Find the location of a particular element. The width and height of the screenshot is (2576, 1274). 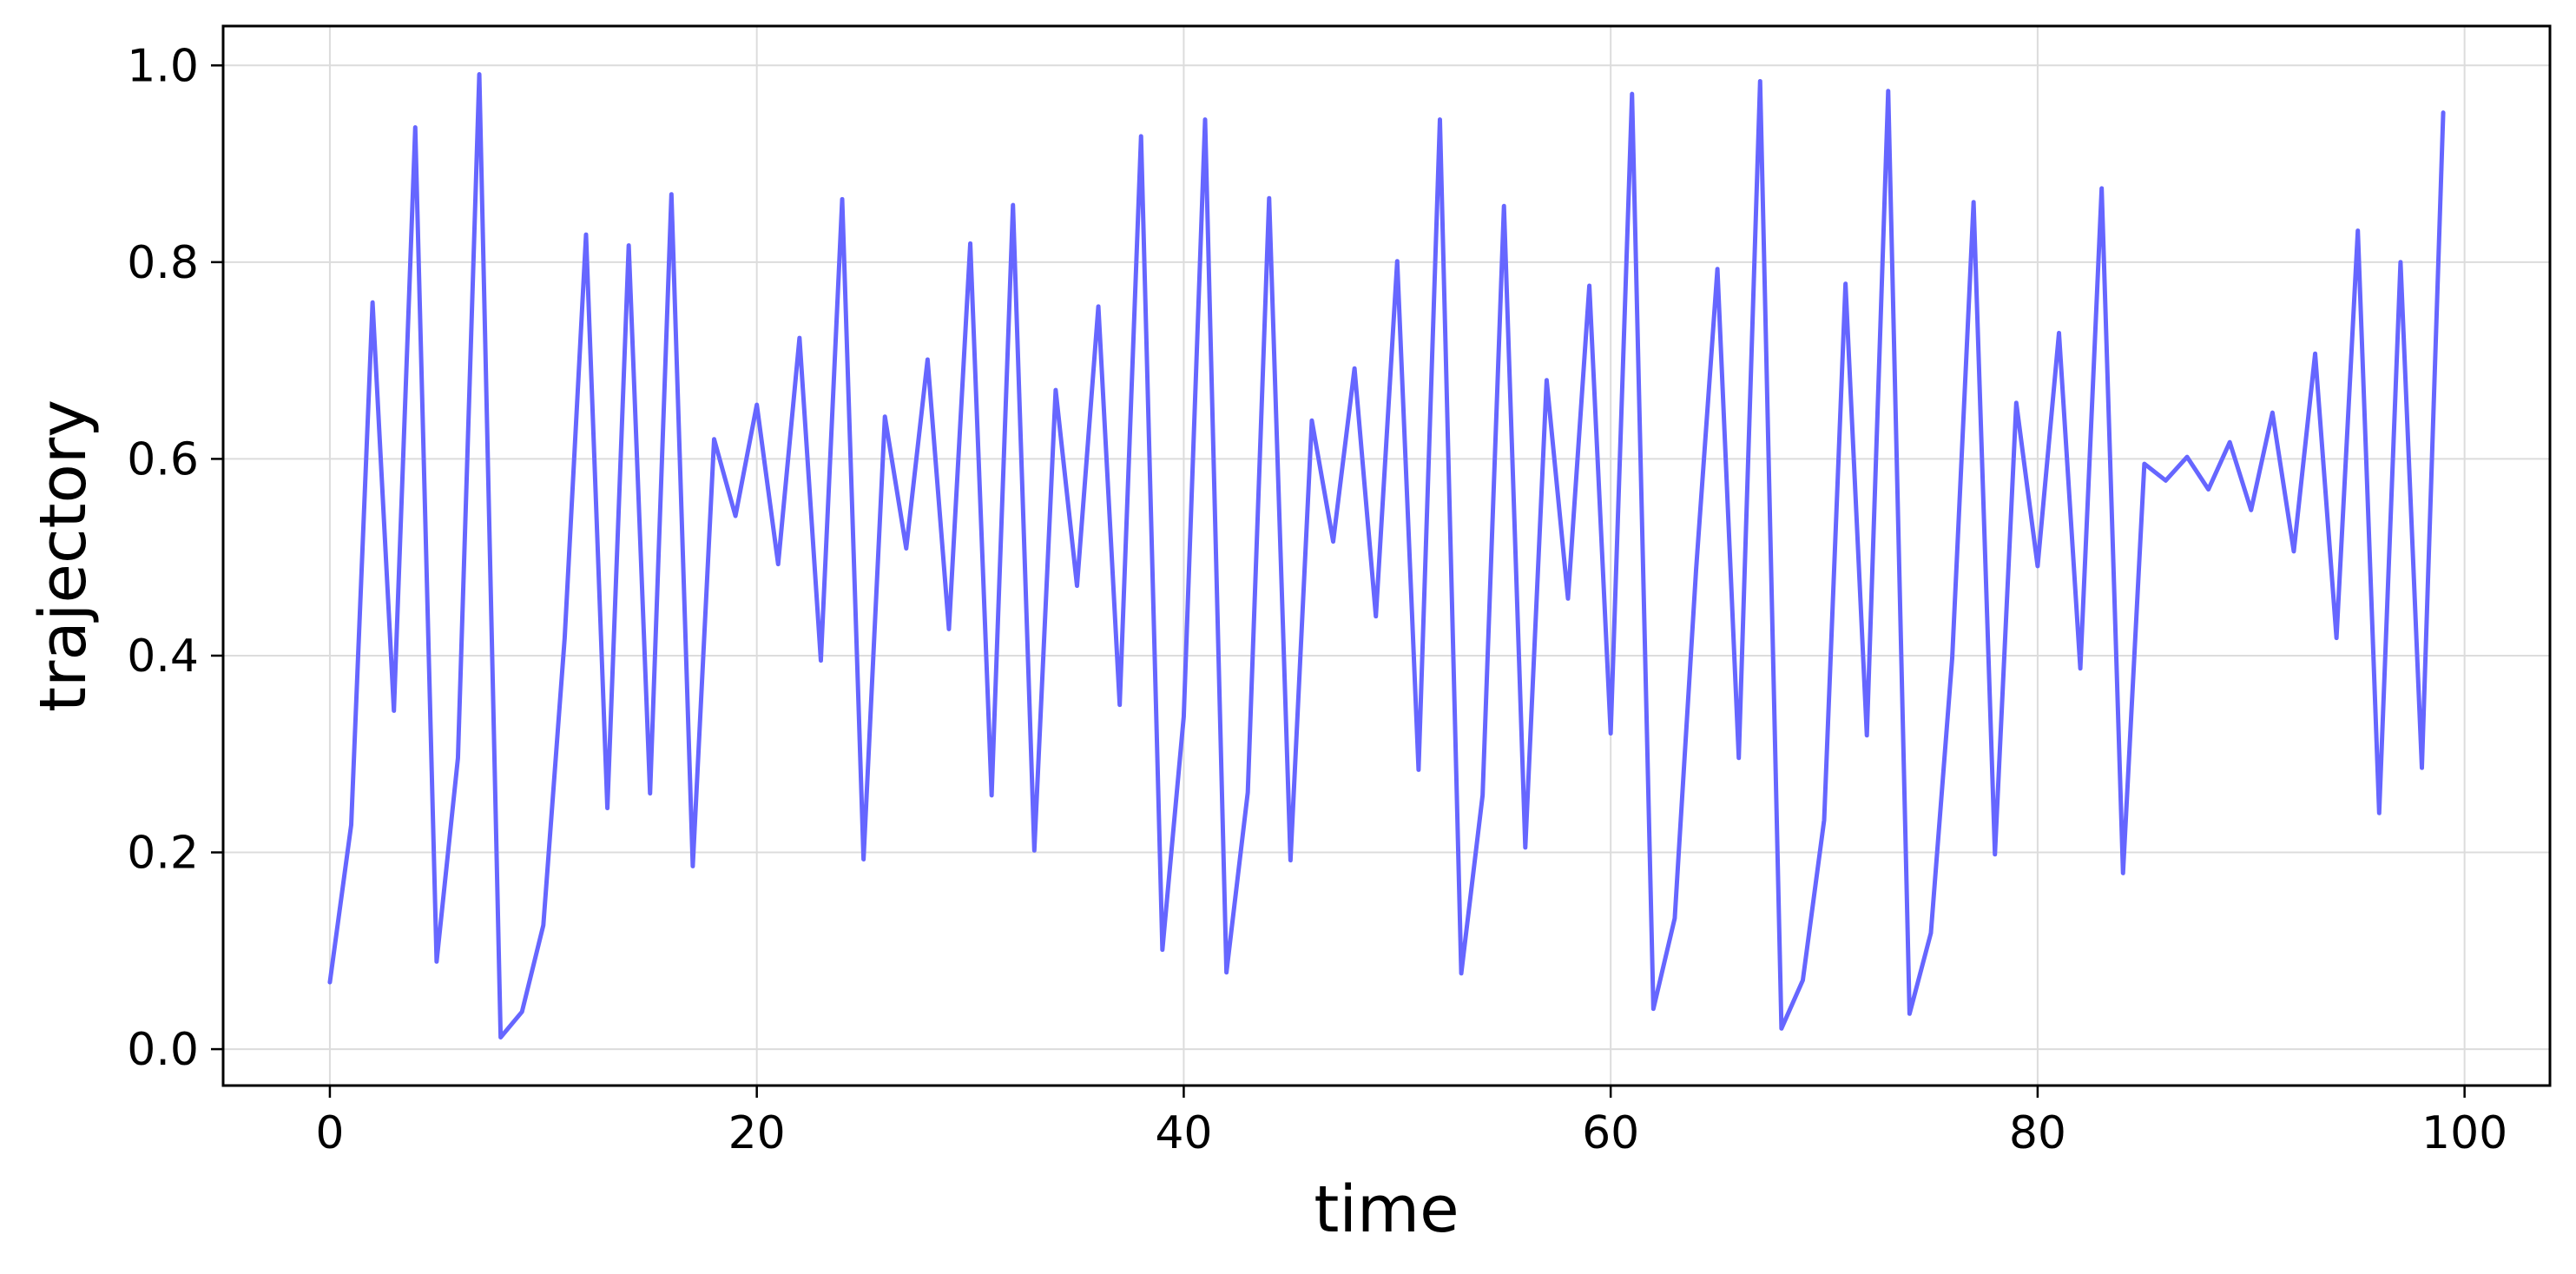

y-tick-label: 0.4 is located at coordinates (163, 656).